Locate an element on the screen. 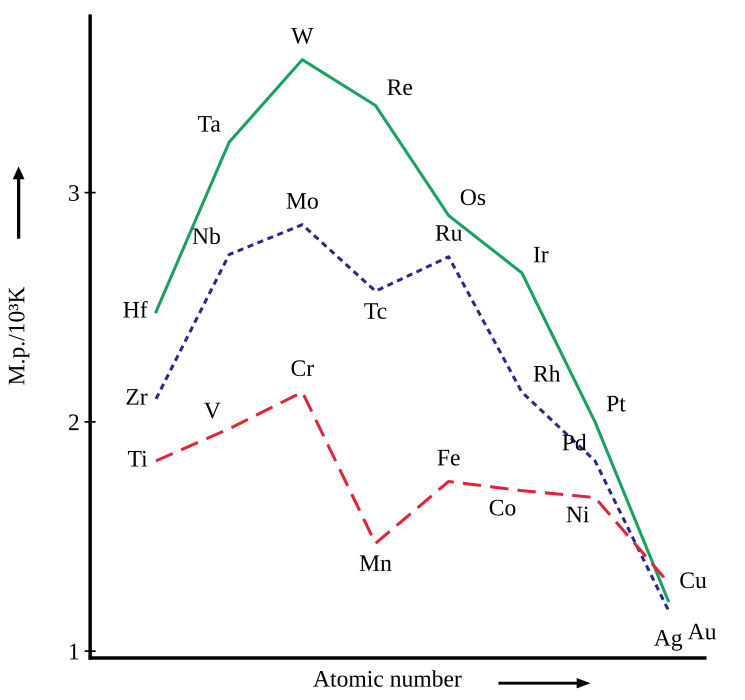  data-label: Ru is located at coordinates (449, 233).